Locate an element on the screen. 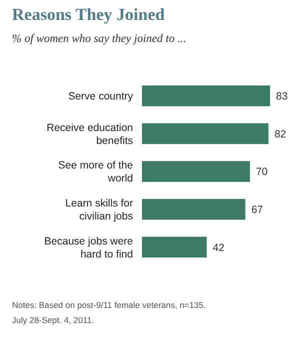 This screenshot has height=346, width=290. y-tick-label: Because jobs were hard to find is located at coordinates (89, 247).